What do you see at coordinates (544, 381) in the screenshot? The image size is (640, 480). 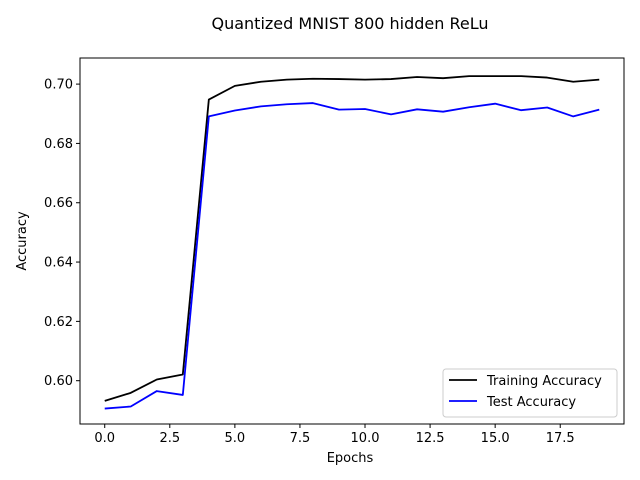 I see `legend-label-training-accuracy: Training Accuracy` at bounding box center [544, 381].